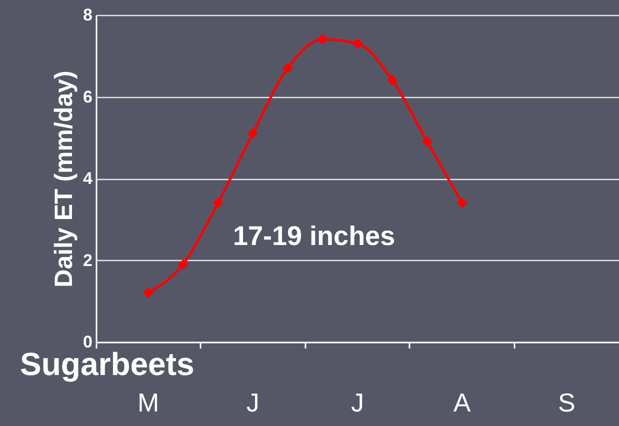  What do you see at coordinates (87, 15) in the screenshot?
I see `y-tick-label: 8` at bounding box center [87, 15].